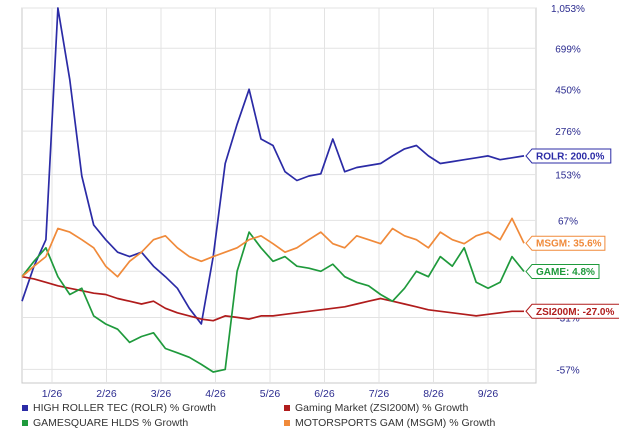  I want to click on legend-item-zsi200m: Gaming Market (ZSI200M) % Growth, so click(415, 408).